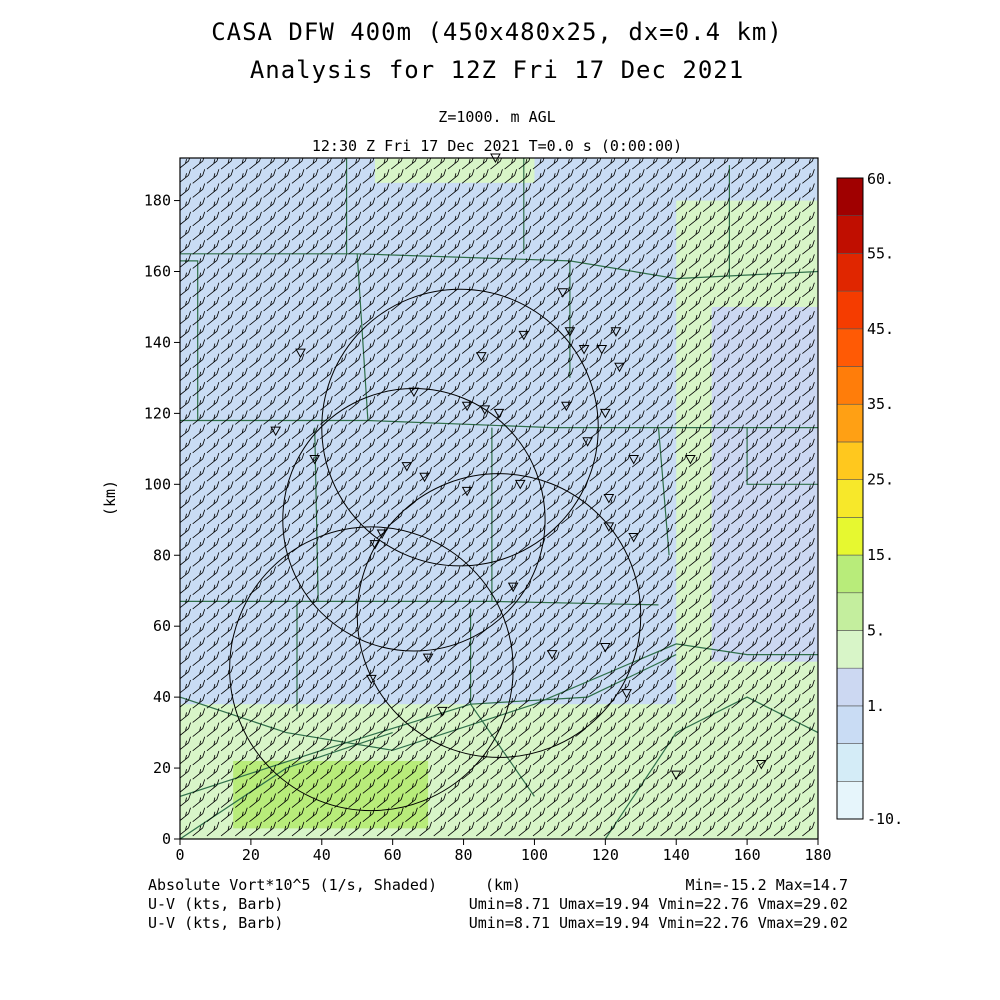 The width and height of the screenshot is (1000, 1000). What do you see at coordinates (162, 555) in the screenshot?
I see `y-tick-label: 80` at bounding box center [162, 555].